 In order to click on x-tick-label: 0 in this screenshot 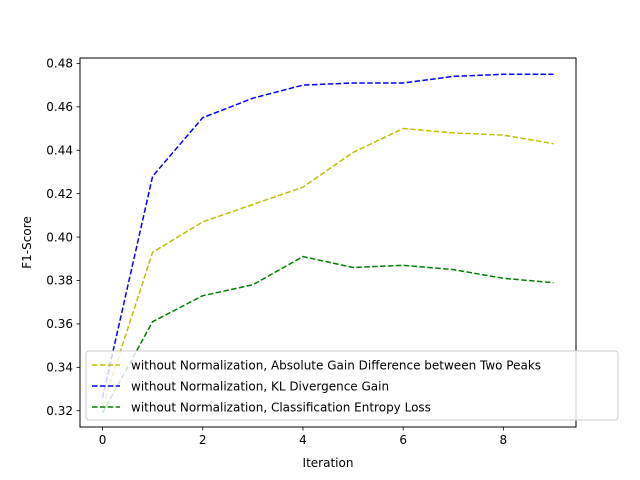, I will do `click(103, 440)`.